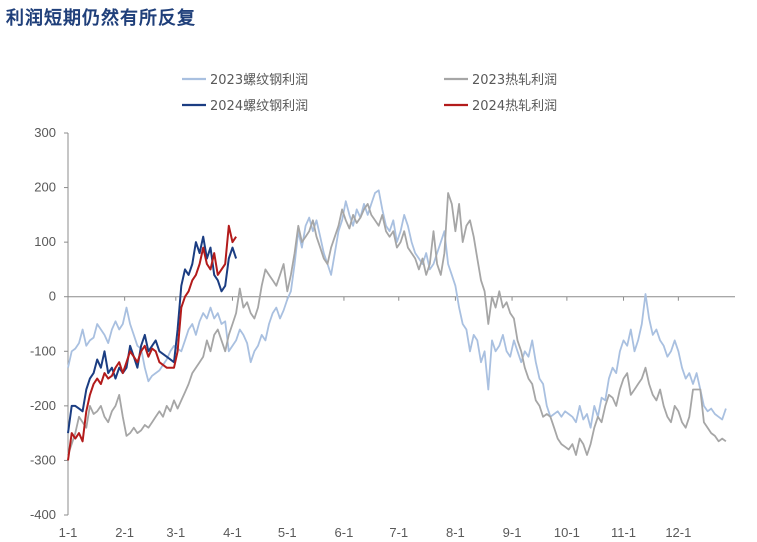 The width and height of the screenshot is (757, 542). I want to click on y-tick-label: -100, so click(43, 350).